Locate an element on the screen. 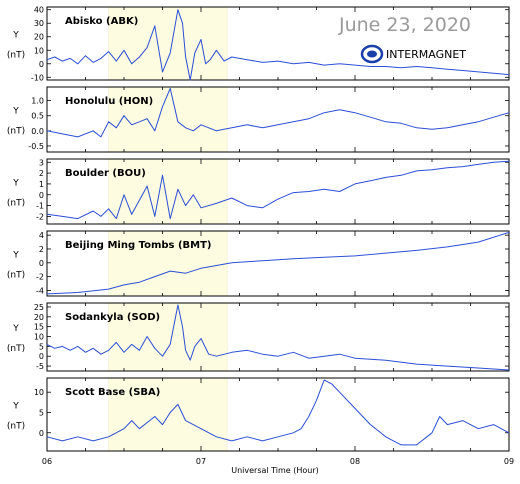 The width and height of the screenshot is (520, 484). y-tick-label: -0.5 is located at coordinates (36, 146).